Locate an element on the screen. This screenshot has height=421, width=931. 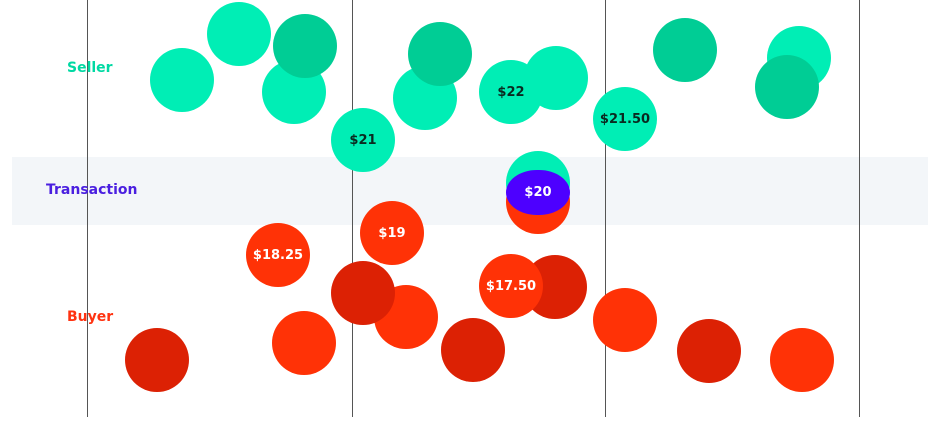
transaction-row-label: Transaction is located at coordinates (92, 190).